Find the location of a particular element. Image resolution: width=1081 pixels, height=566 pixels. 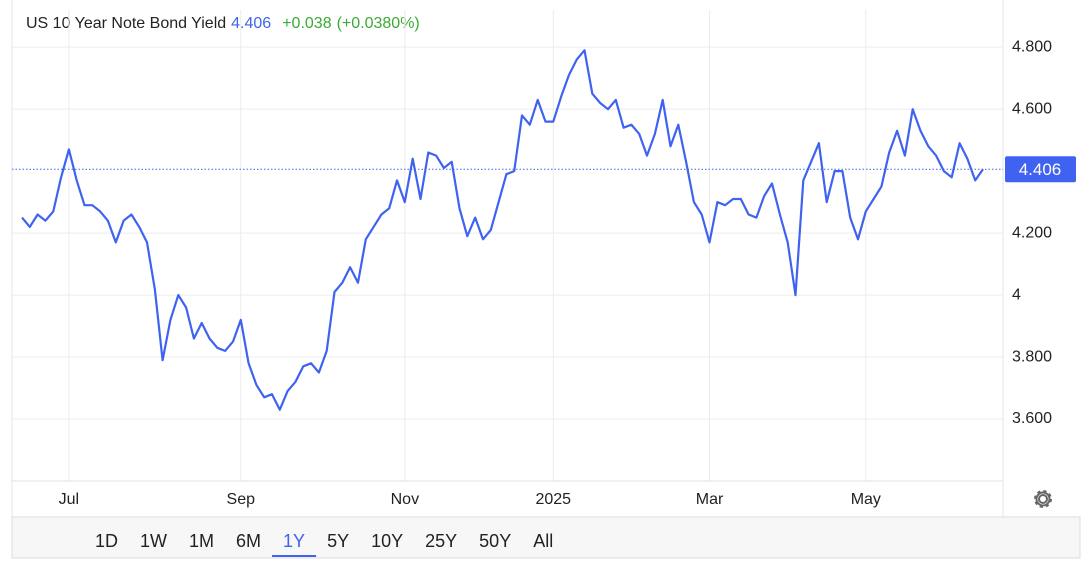

range-button: All is located at coordinates (543, 541).